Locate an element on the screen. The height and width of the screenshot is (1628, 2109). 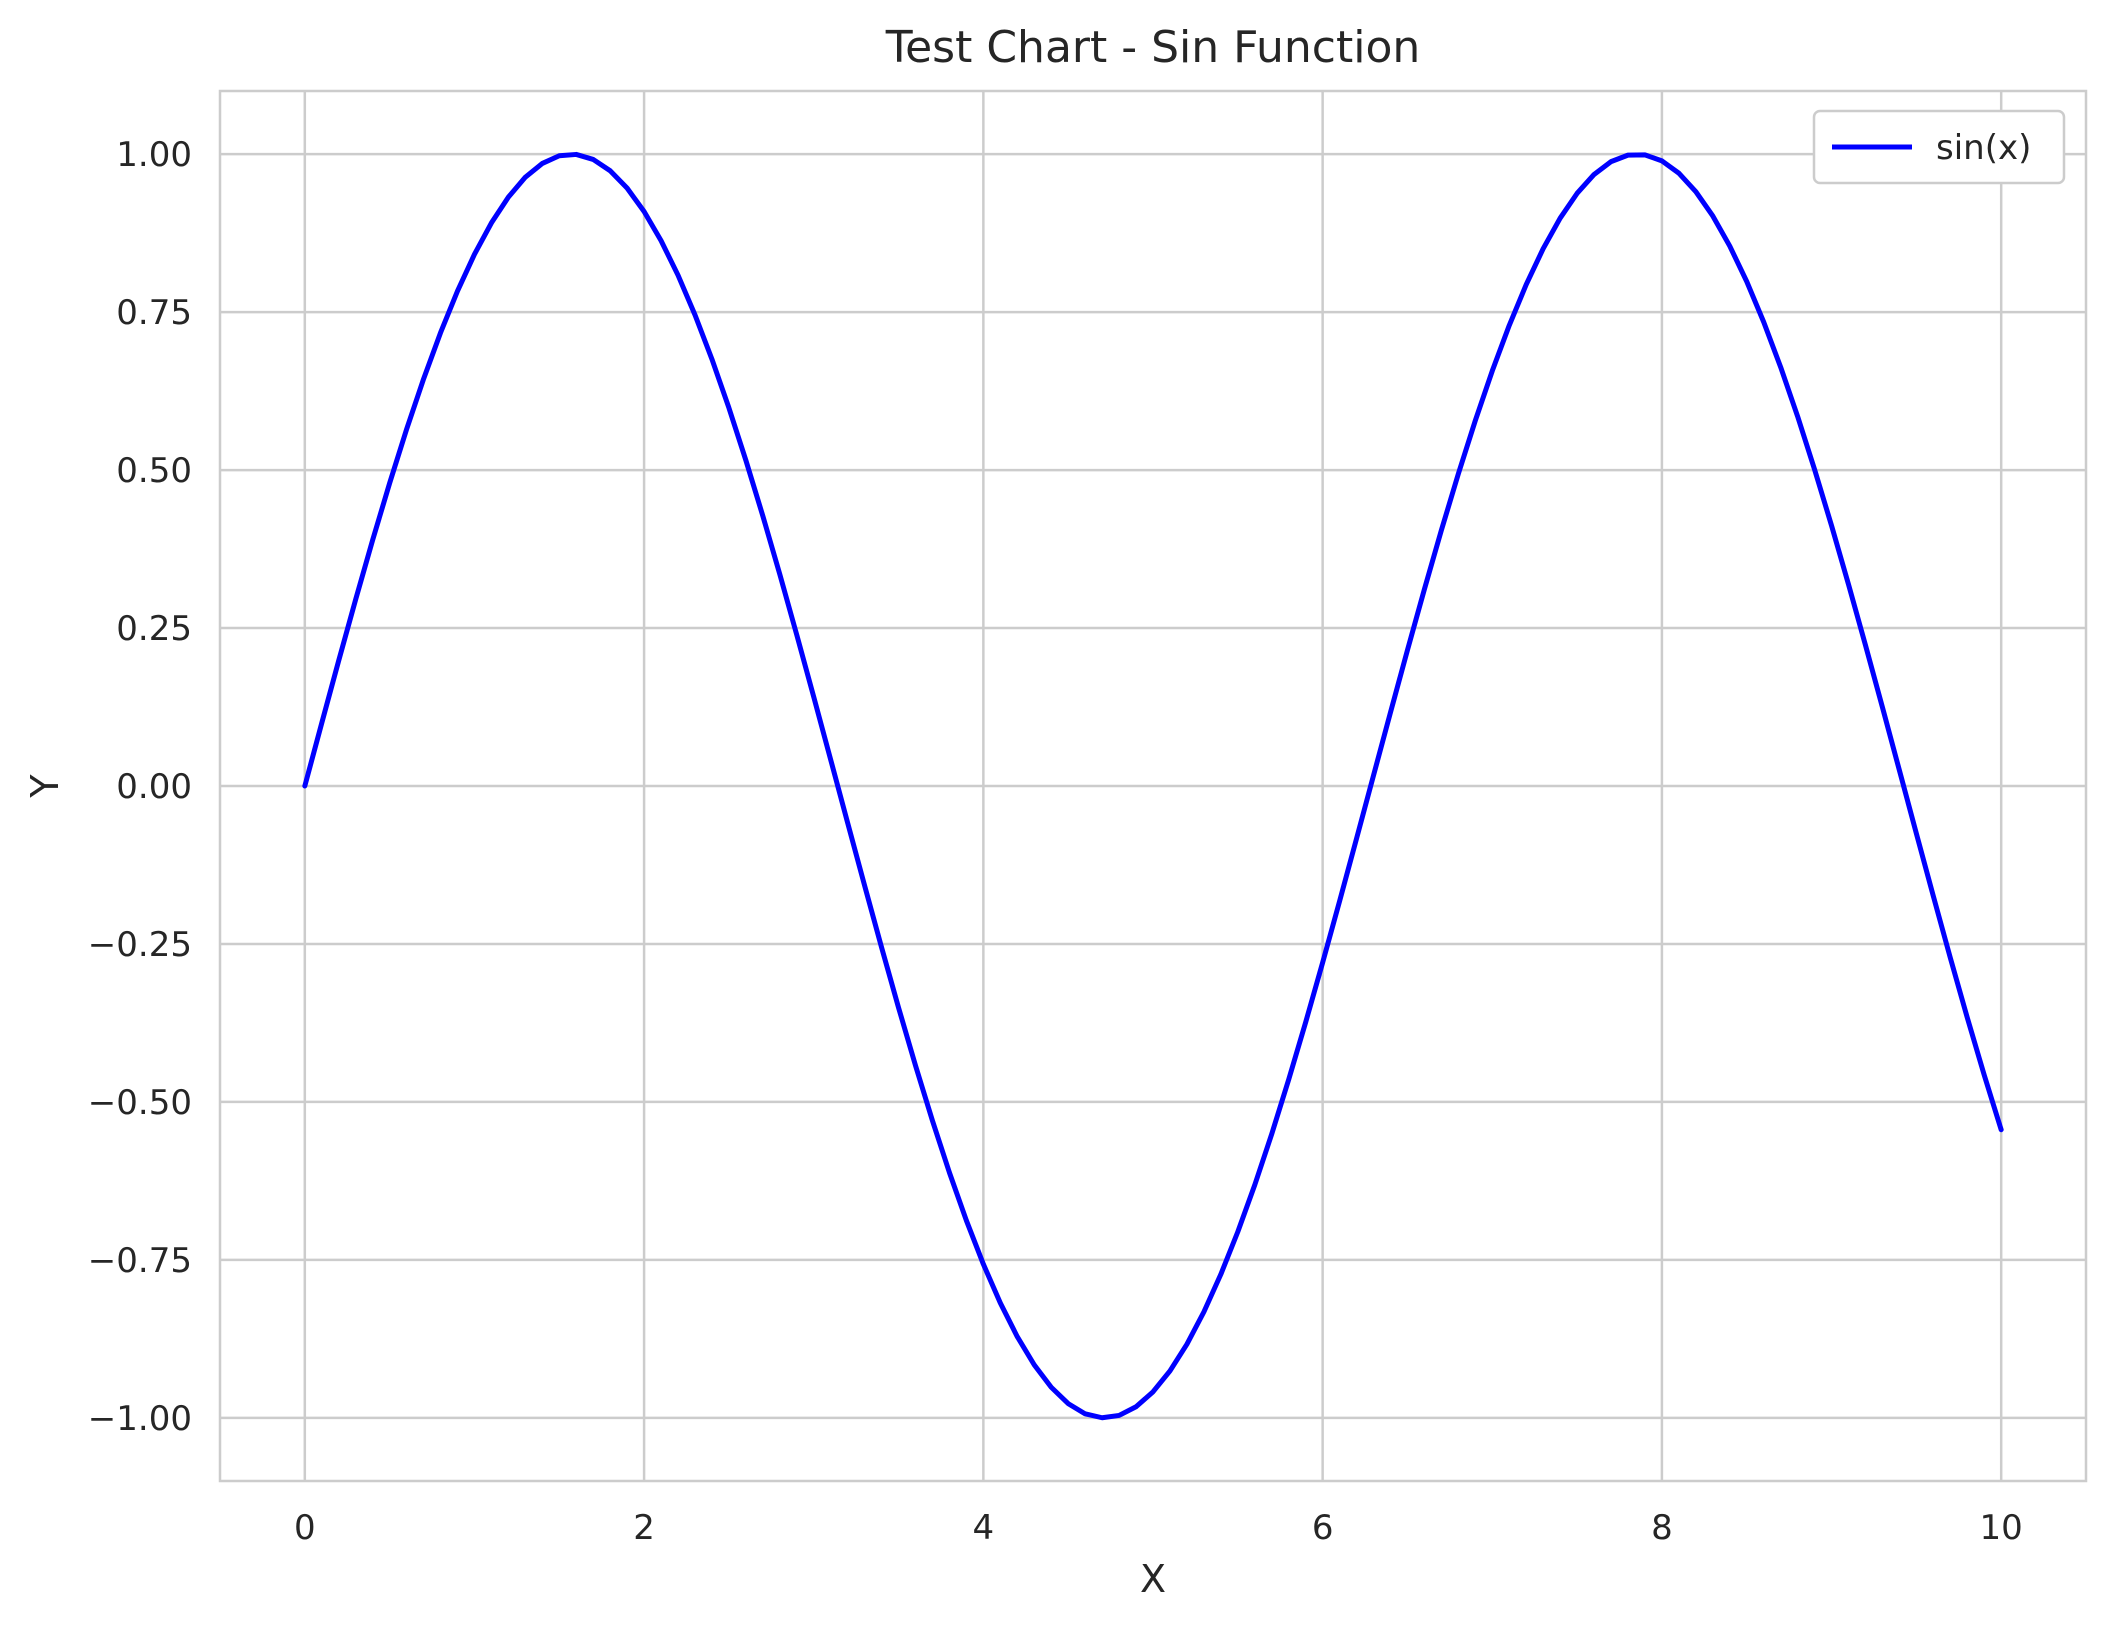
y-axis-label: Y is located at coordinates (45, 786).